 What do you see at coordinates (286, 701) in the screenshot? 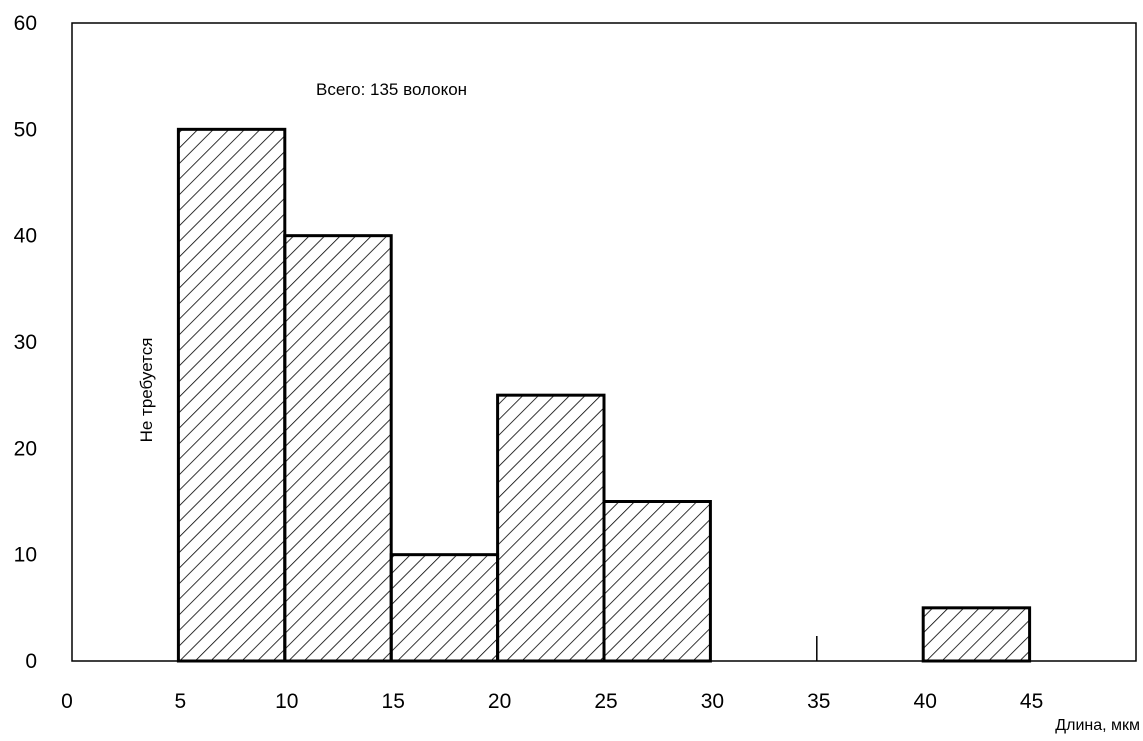
I see `x-tick-label-10: 10` at bounding box center [286, 701].